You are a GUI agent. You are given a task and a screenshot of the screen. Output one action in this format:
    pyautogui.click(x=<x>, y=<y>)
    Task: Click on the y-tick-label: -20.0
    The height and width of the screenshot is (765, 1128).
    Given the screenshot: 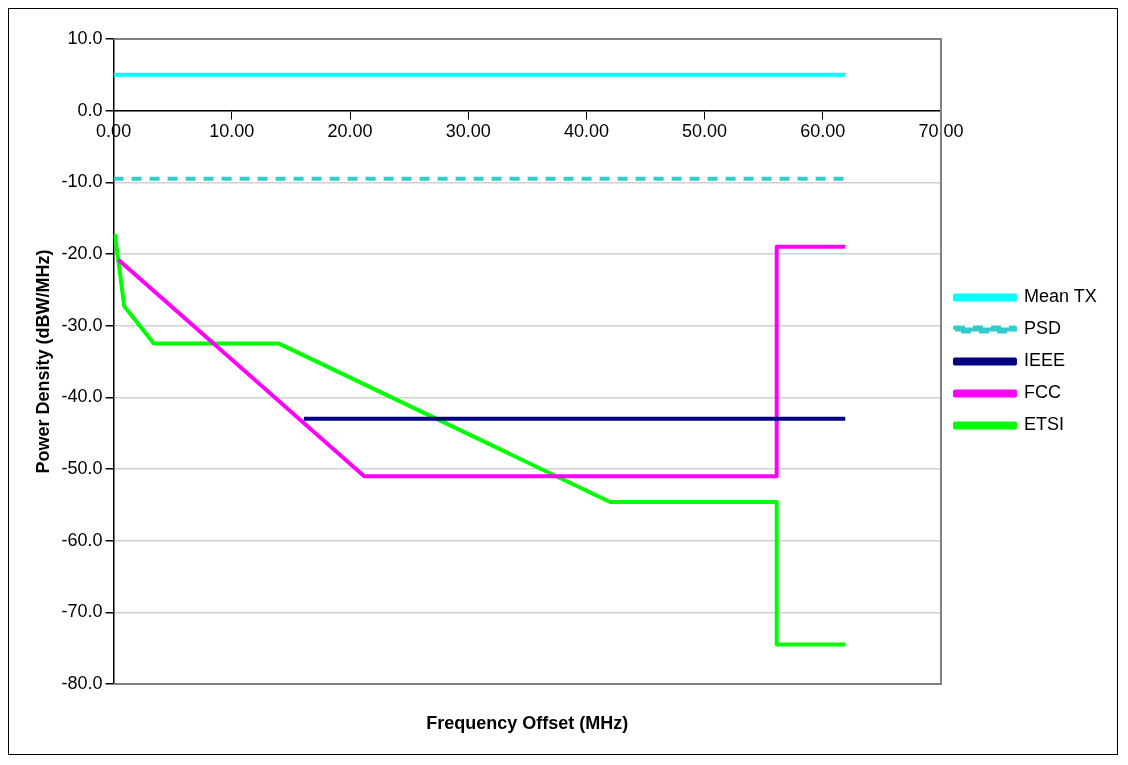 What is the action you would take?
    pyautogui.click(x=82, y=252)
    